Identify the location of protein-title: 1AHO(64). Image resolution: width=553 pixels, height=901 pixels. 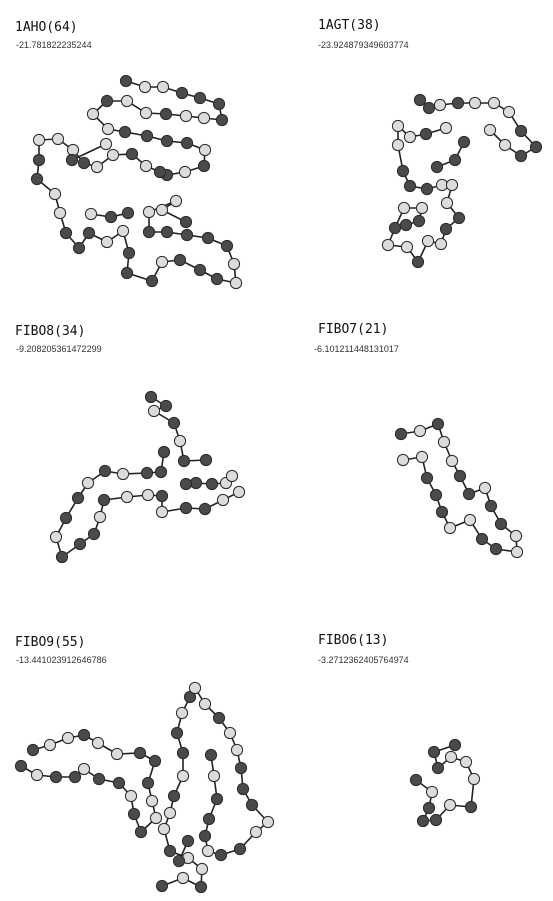
(46, 27).